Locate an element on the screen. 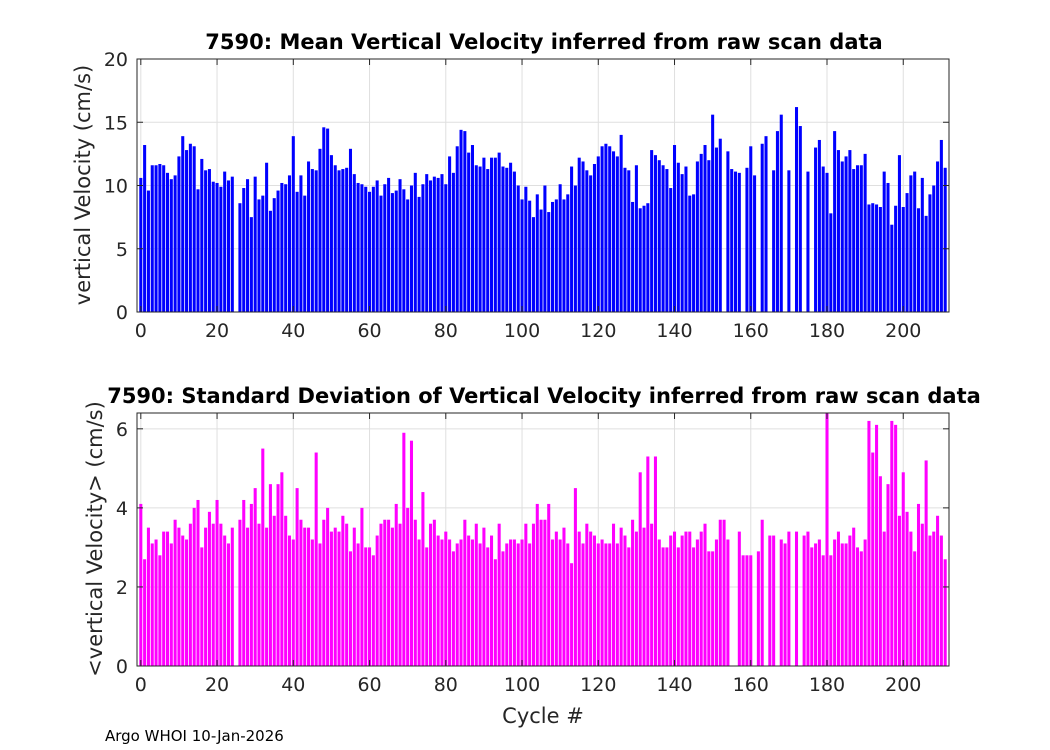 This screenshot has width=1050, height=750. x-tick-label: 200 is located at coordinates (903, 331).